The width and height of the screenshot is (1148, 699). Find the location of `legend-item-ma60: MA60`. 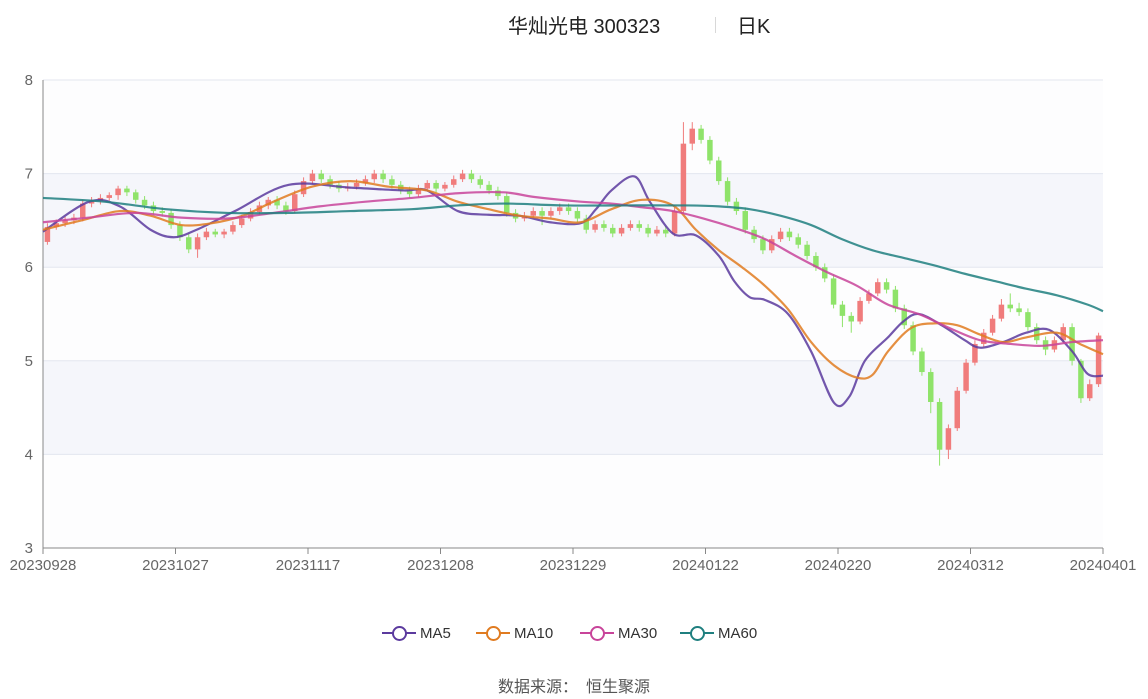

legend-item-ma60: MA60 is located at coordinates (718, 633).